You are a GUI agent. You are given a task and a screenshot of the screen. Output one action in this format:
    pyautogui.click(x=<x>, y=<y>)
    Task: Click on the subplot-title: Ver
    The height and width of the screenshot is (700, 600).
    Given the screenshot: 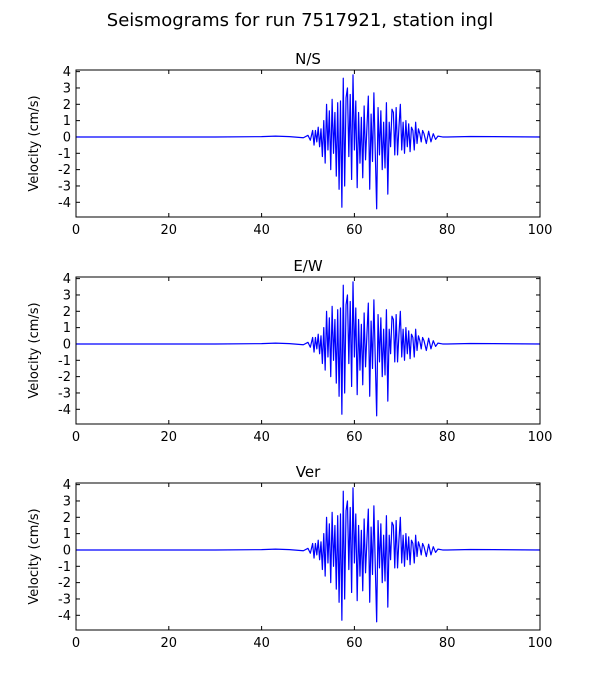 What is the action you would take?
    pyautogui.click(x=308, y=472)
    